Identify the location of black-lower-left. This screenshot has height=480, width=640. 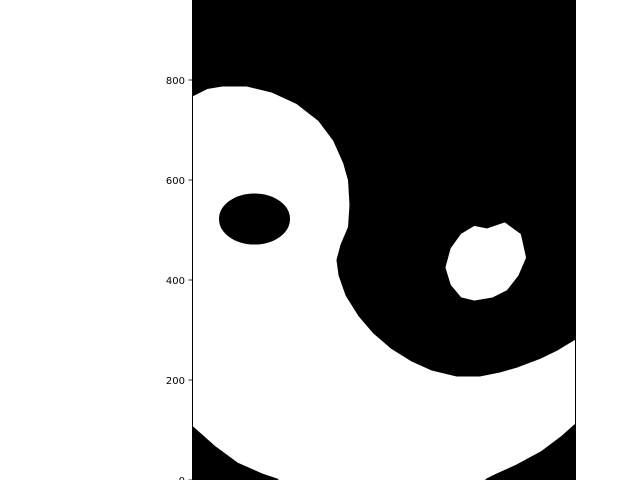
(235, 453).